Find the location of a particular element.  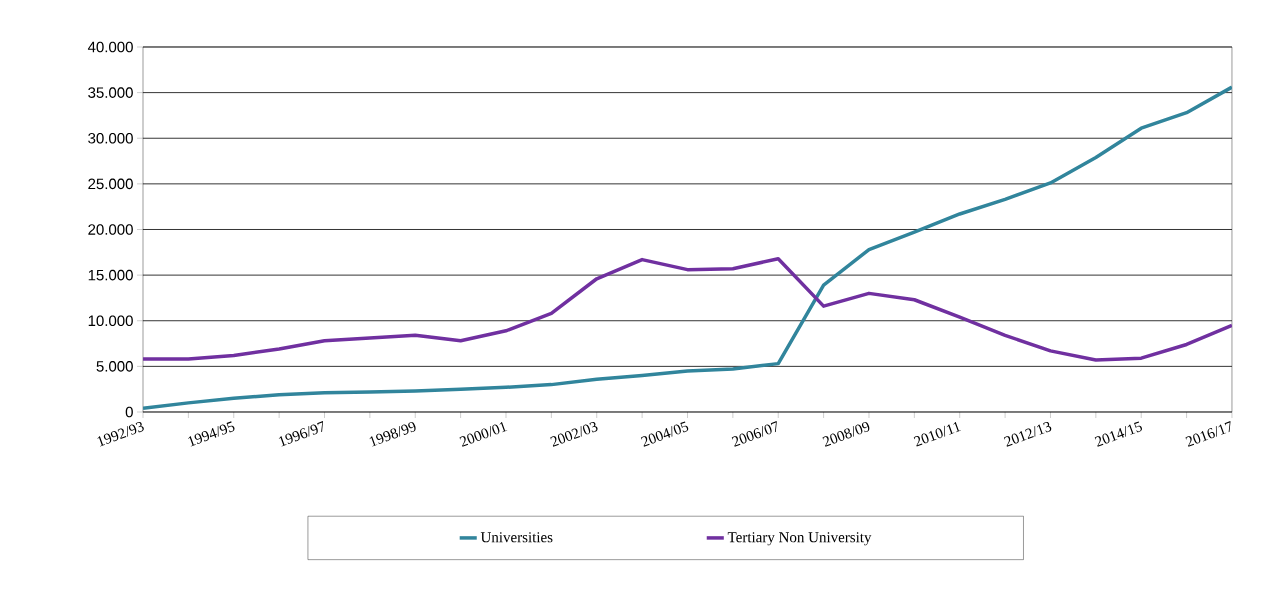

y-tick-label: 5.000 is located at coordinates (114, 366).